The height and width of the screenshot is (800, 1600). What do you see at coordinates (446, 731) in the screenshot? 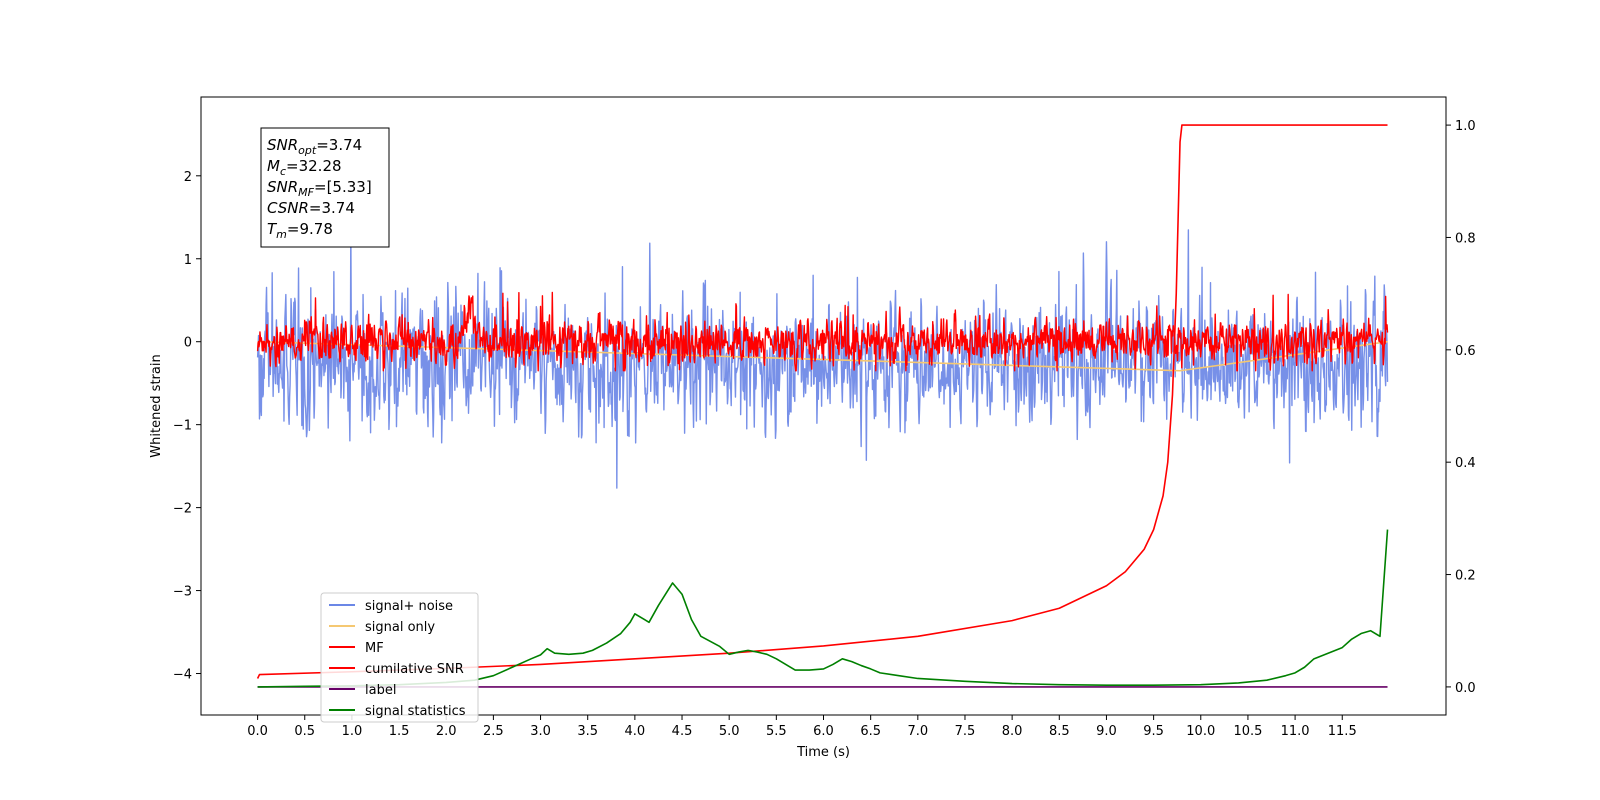
I see `x-tick-label: 2.0` at bounding box center [446, 731].